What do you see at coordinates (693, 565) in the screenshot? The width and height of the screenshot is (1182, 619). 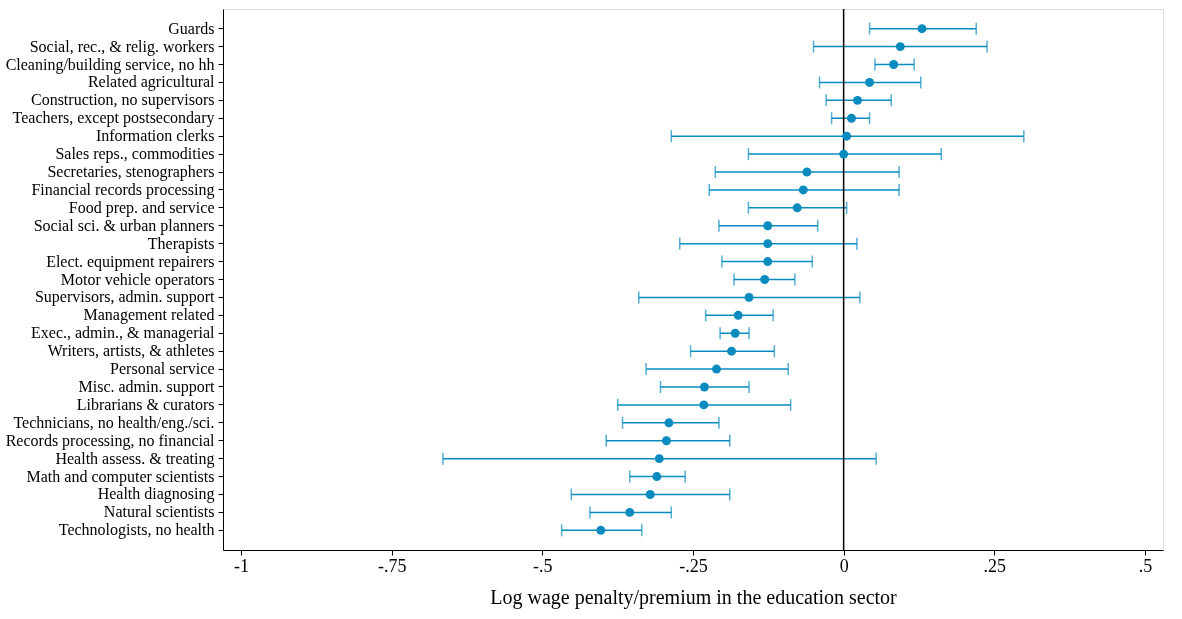 I see `x-tick-label: -.25` at bounding box center [693, 565].